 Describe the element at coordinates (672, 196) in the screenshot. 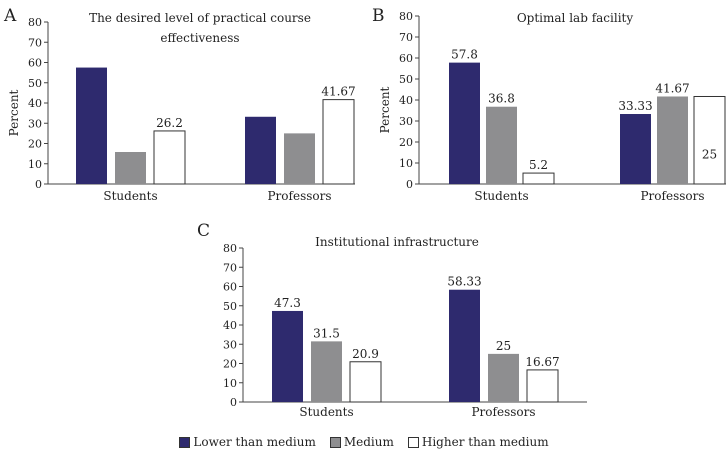

I see `x-tick-label-B-professors: Professors` at that location.